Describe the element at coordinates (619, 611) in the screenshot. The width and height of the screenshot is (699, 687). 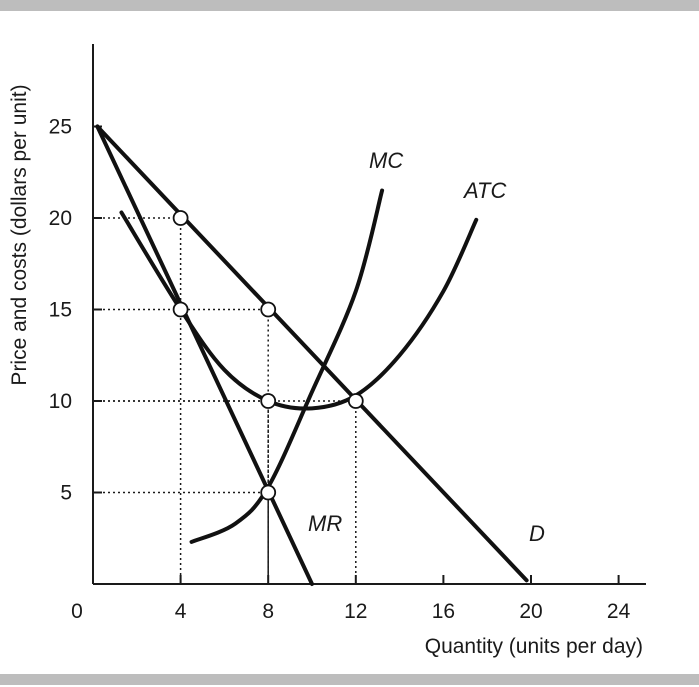
I see `x-tick-label: 24` at that location.